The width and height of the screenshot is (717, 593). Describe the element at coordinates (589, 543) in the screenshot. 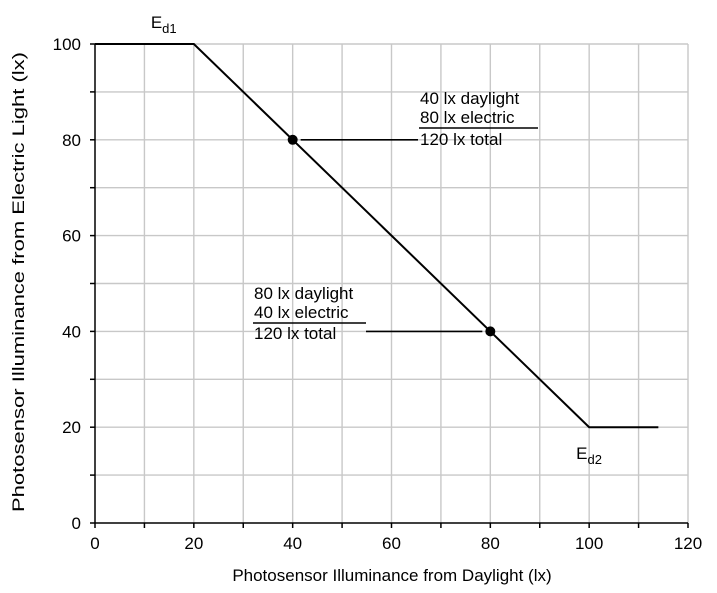

I see `x-tick-label: 100` at that location.